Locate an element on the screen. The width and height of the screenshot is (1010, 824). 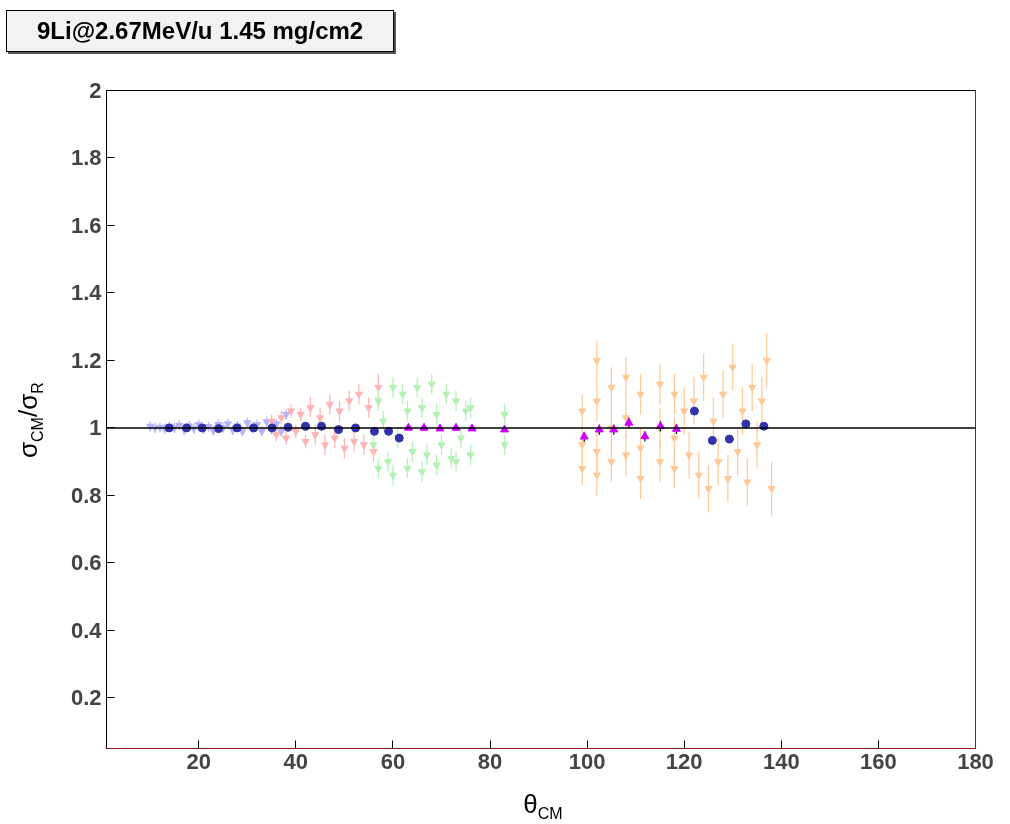
y-tick-label: 1.2 is located at coordinates (86, 360).